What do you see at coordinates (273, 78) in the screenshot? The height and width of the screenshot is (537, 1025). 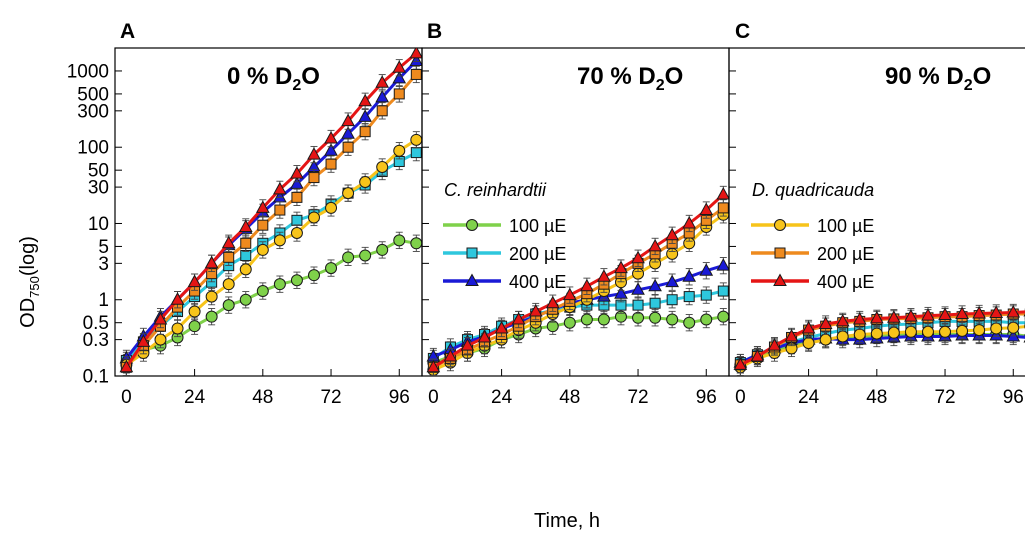 I see `panel-title-a: 0 % D2O` at bounding box center [273, 78].